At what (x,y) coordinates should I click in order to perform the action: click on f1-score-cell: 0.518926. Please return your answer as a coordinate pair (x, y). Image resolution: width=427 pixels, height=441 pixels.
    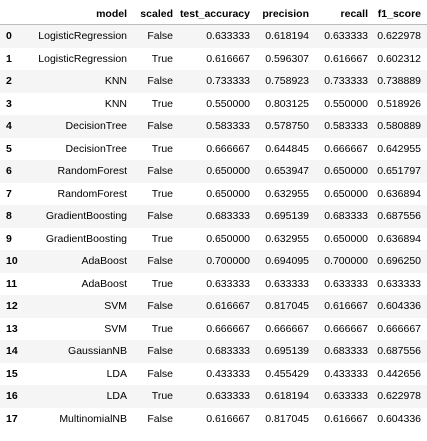
    Looking at the image, I should click on (399, 103).